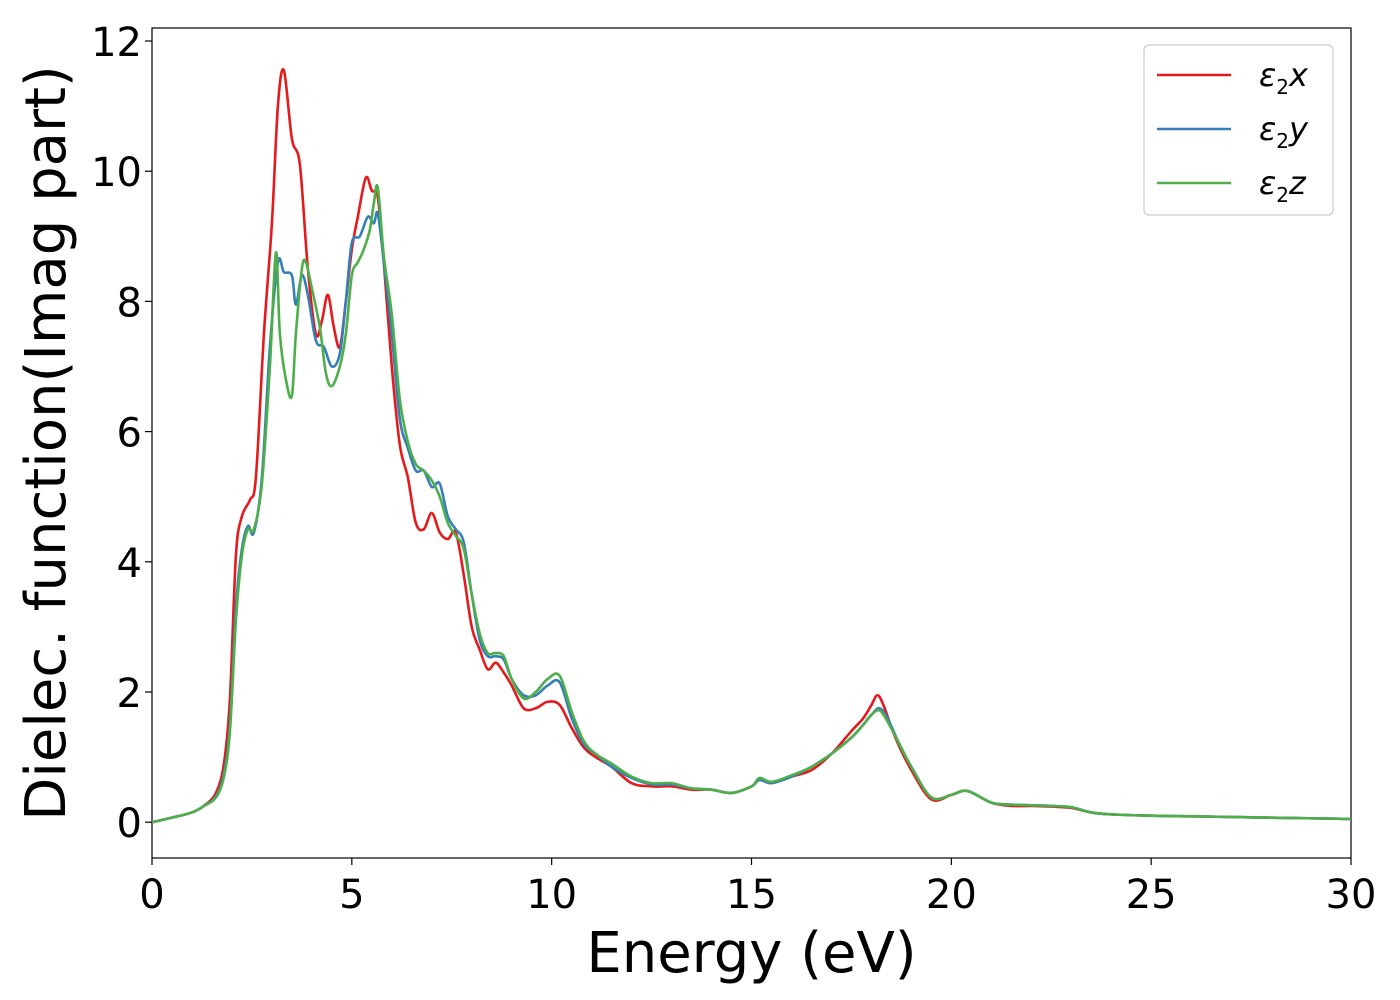 The image size is (1400, 1000). What do you see at coordinates (1297, 183) in the screenshot?
I see `legend-label-variable: z` at bounding box center [1297, 183].